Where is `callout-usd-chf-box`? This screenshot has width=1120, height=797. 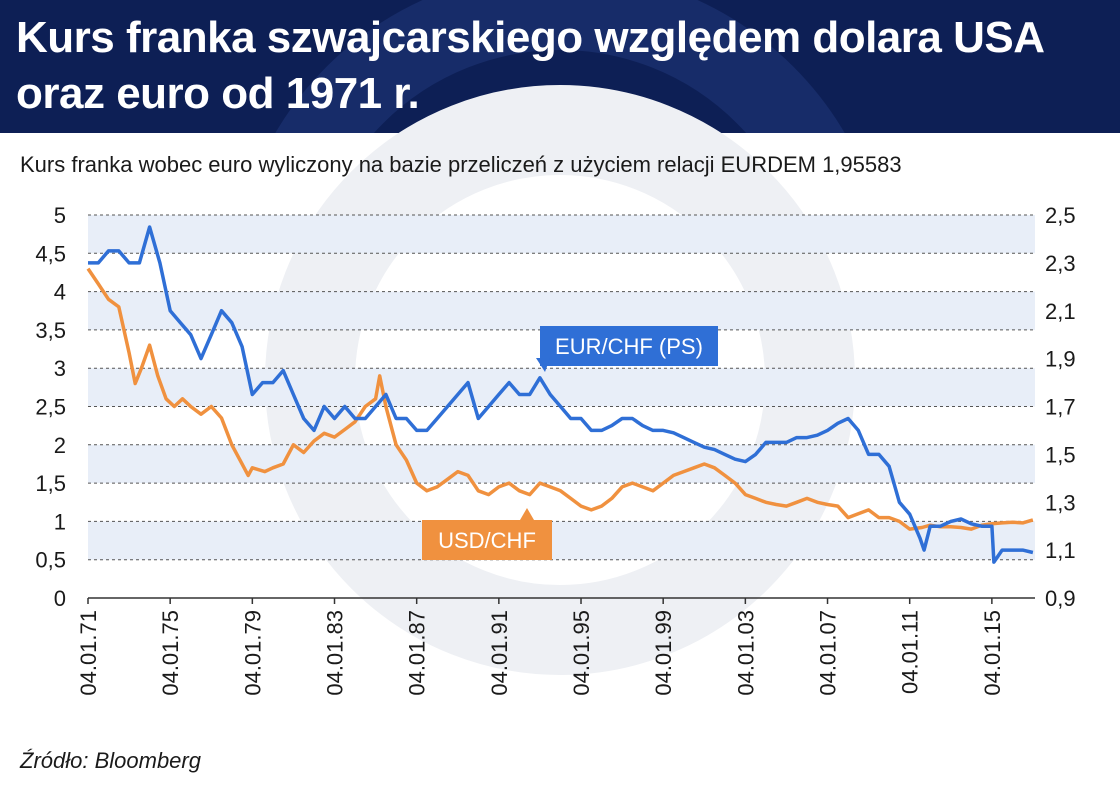
callout-usd-chf-box is located at coordinates (487, 540).